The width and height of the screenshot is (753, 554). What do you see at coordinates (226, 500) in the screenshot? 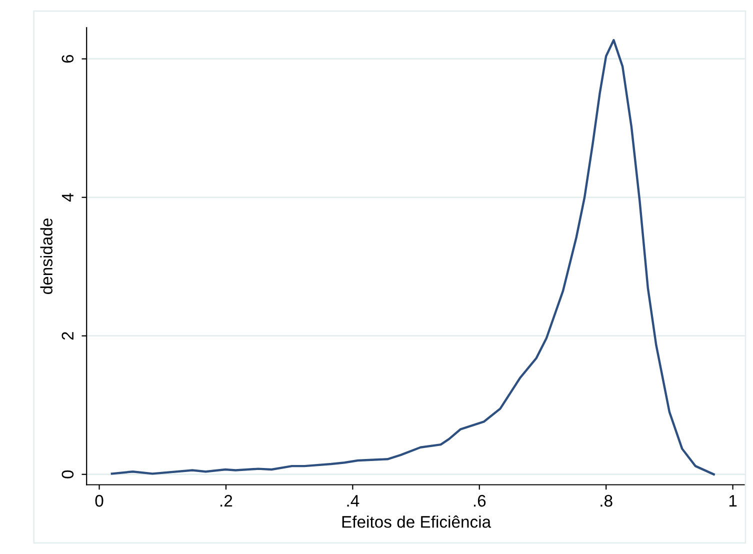
I see `x-tick-label: .2` at bounding box center [226, 500].